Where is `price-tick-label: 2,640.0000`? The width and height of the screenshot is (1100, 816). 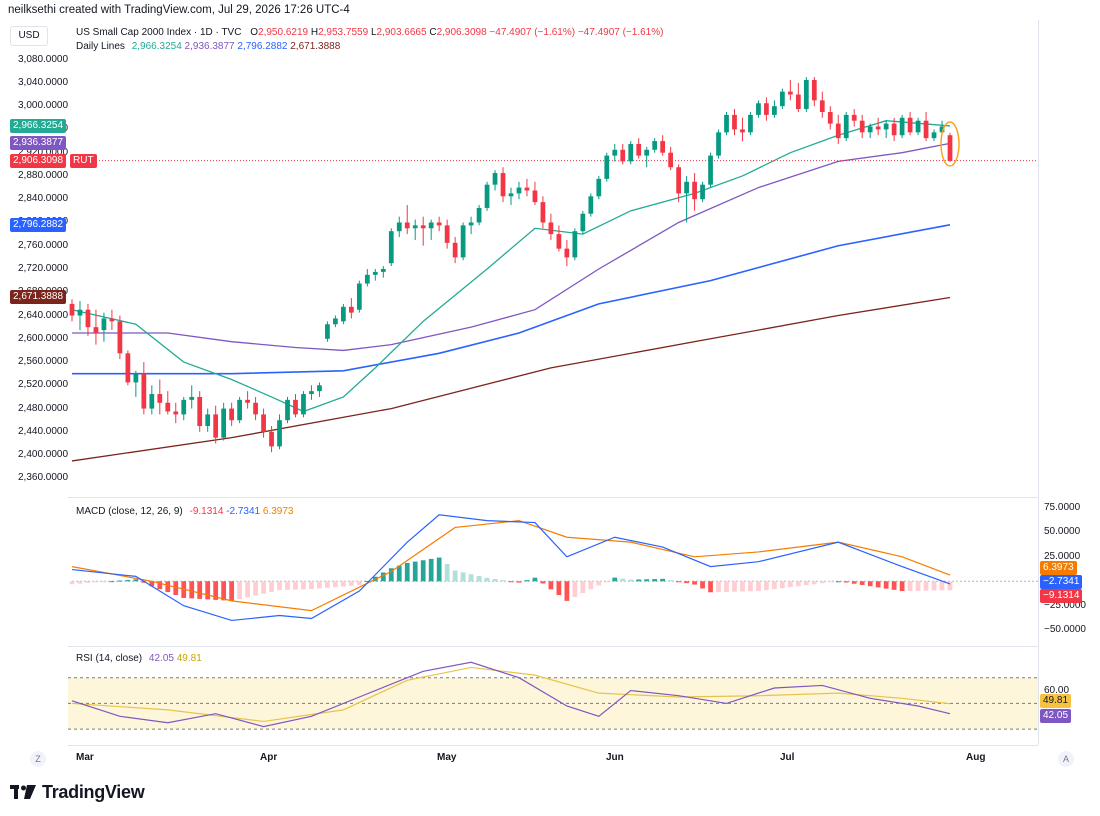
price-tick-label: 2,640.0000 is located at coordinates (43, 315).